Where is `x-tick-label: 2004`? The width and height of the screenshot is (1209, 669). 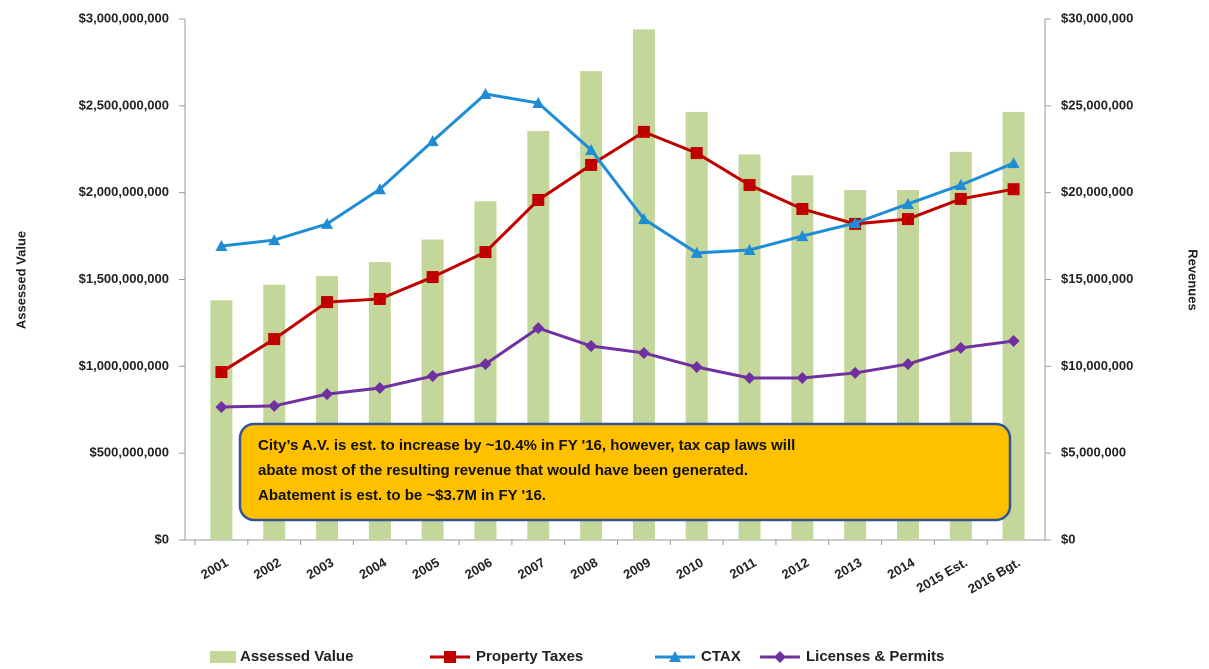 x-tick-label: 2004 is located at coordinates (373, 568).